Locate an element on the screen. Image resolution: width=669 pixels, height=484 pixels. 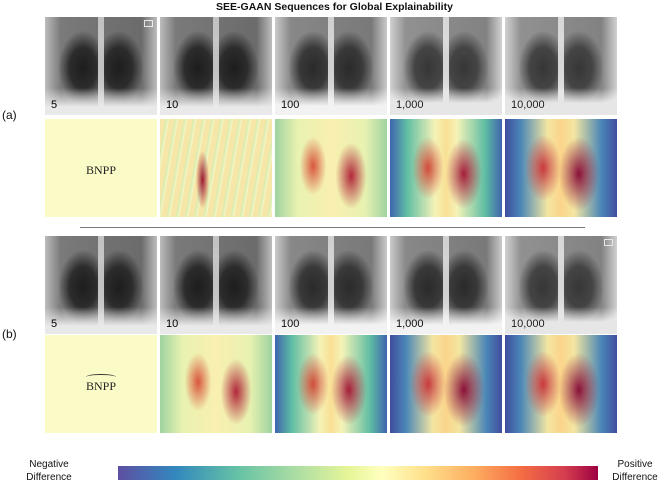
panel-b-label: (b) is located at coordinates (9, 334).